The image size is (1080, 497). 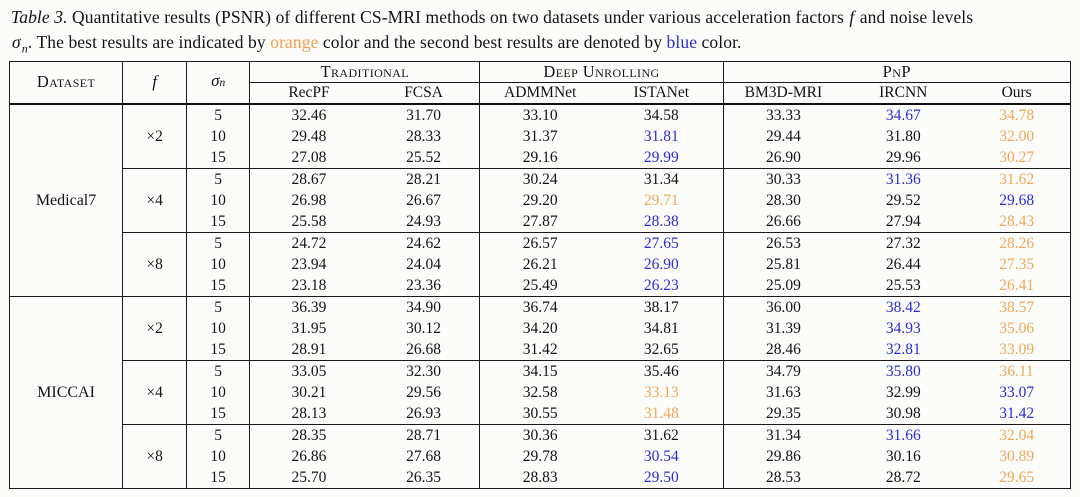 What do you see at coordinates (661, 114) in the screenshot?
I see `psnr-cell: 34.58` at bounding box center [661, 114].